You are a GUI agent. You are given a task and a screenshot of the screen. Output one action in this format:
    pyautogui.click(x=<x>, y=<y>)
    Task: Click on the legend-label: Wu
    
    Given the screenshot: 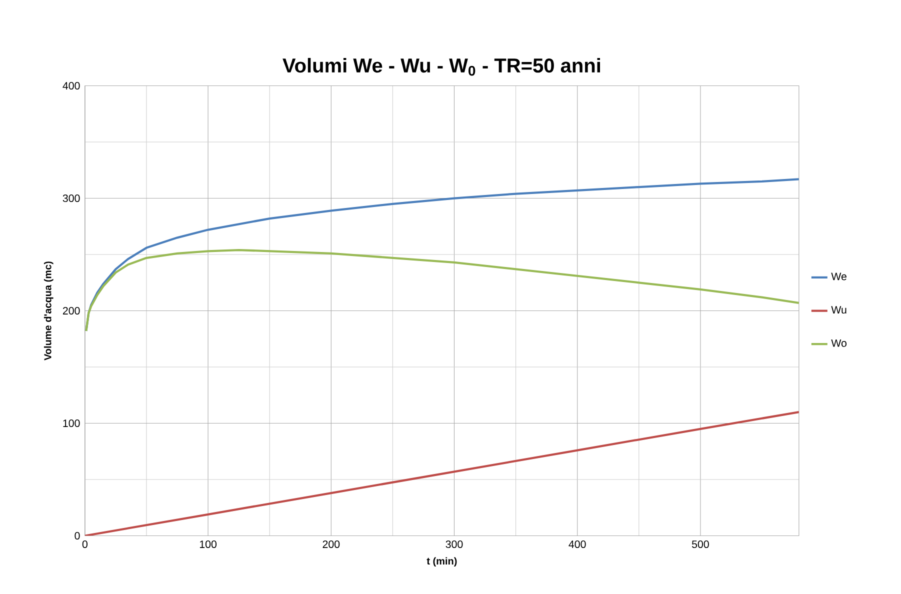 What is the action you would take?
    pyautogui.click(x=838, y=310)
    